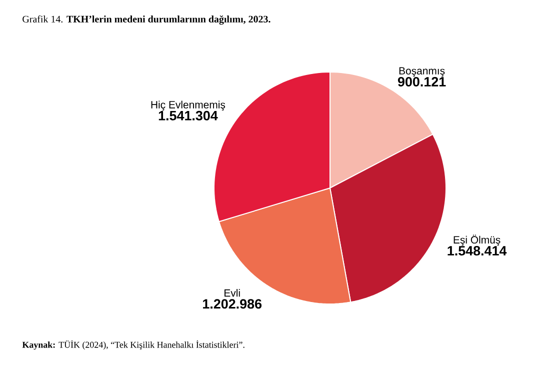 Image resolution: width=552 pixels, height=386 pixels. What do you see at coordinates (188, 115) in the screenshot?
I see `data-label: 1.541.304` at bounding box center [188, 115].